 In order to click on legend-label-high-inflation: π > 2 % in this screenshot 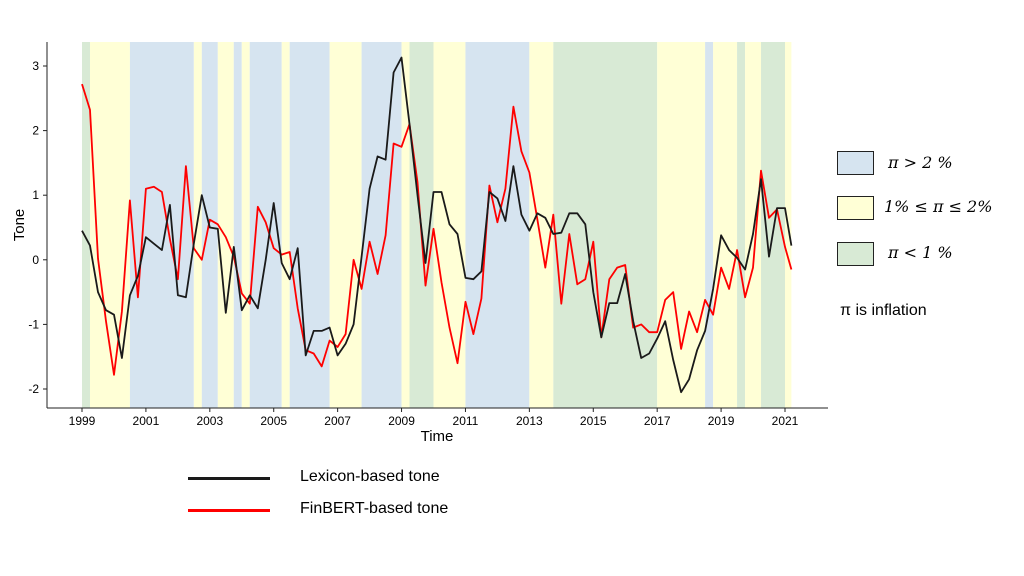, I will do `click(920, 162)`.